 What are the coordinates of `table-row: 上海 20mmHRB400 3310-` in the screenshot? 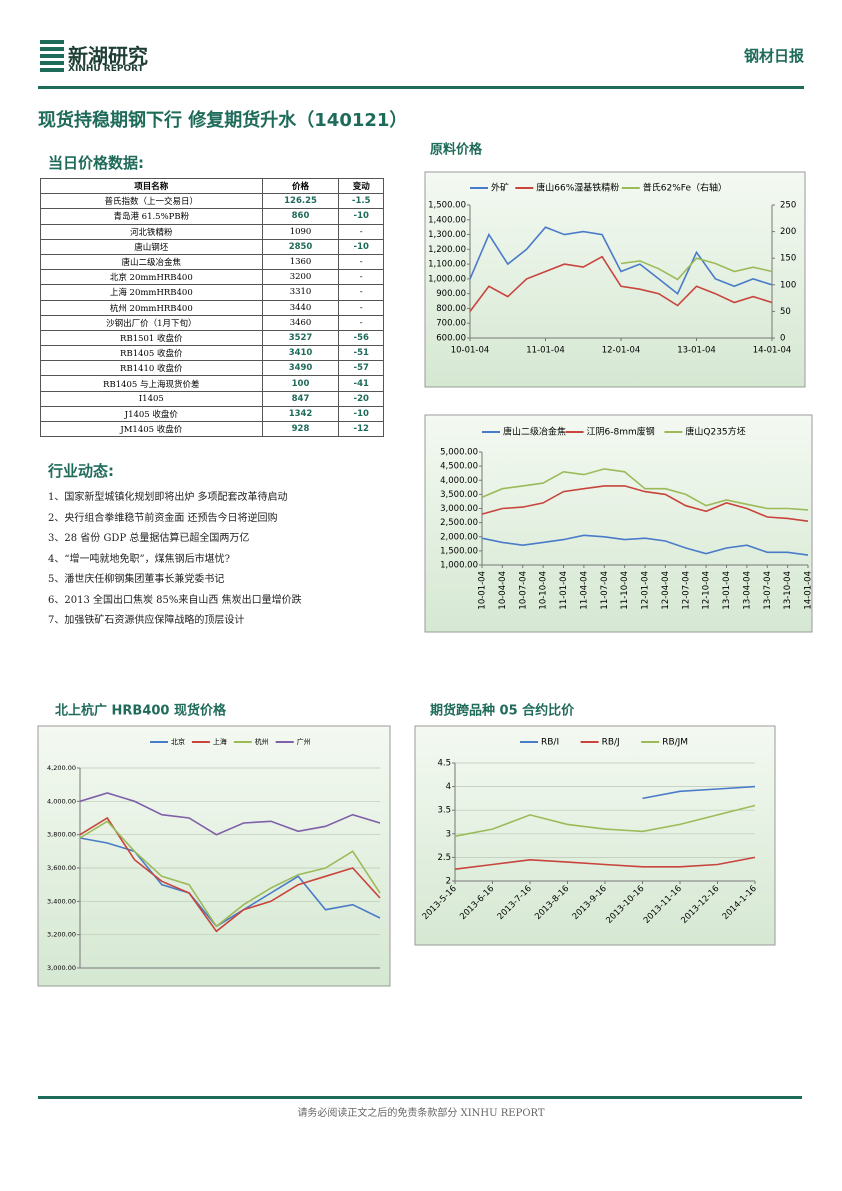 It's located at (212, 292).